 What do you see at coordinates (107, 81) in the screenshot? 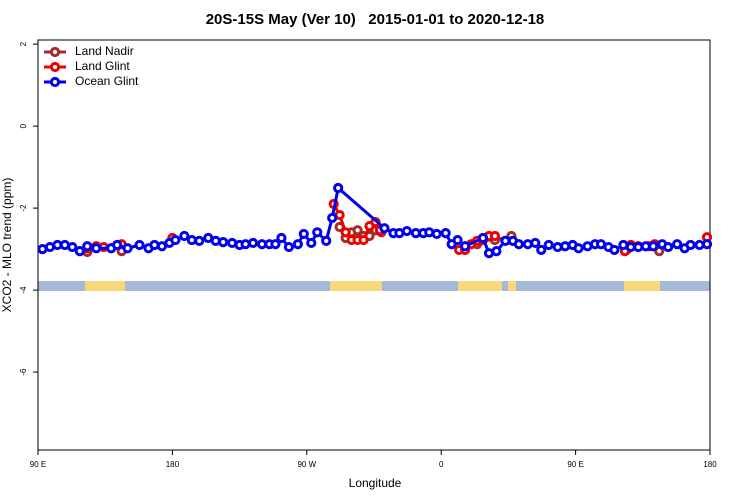
I see `legend-label: Ocean Glint` at bounding box center [107, 81].